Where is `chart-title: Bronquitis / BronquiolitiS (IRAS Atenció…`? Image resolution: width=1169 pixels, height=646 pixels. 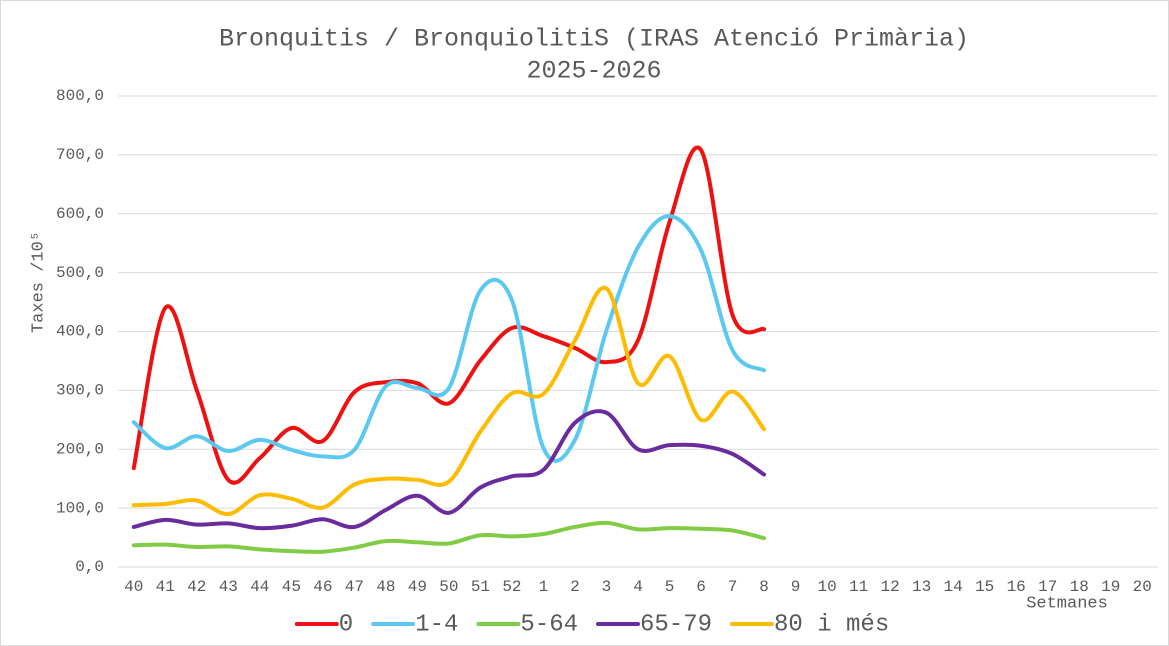 chart-title: Bronquitis / BronquiolitiS (IRAS Atenció… is located at coordinates (594, 39).